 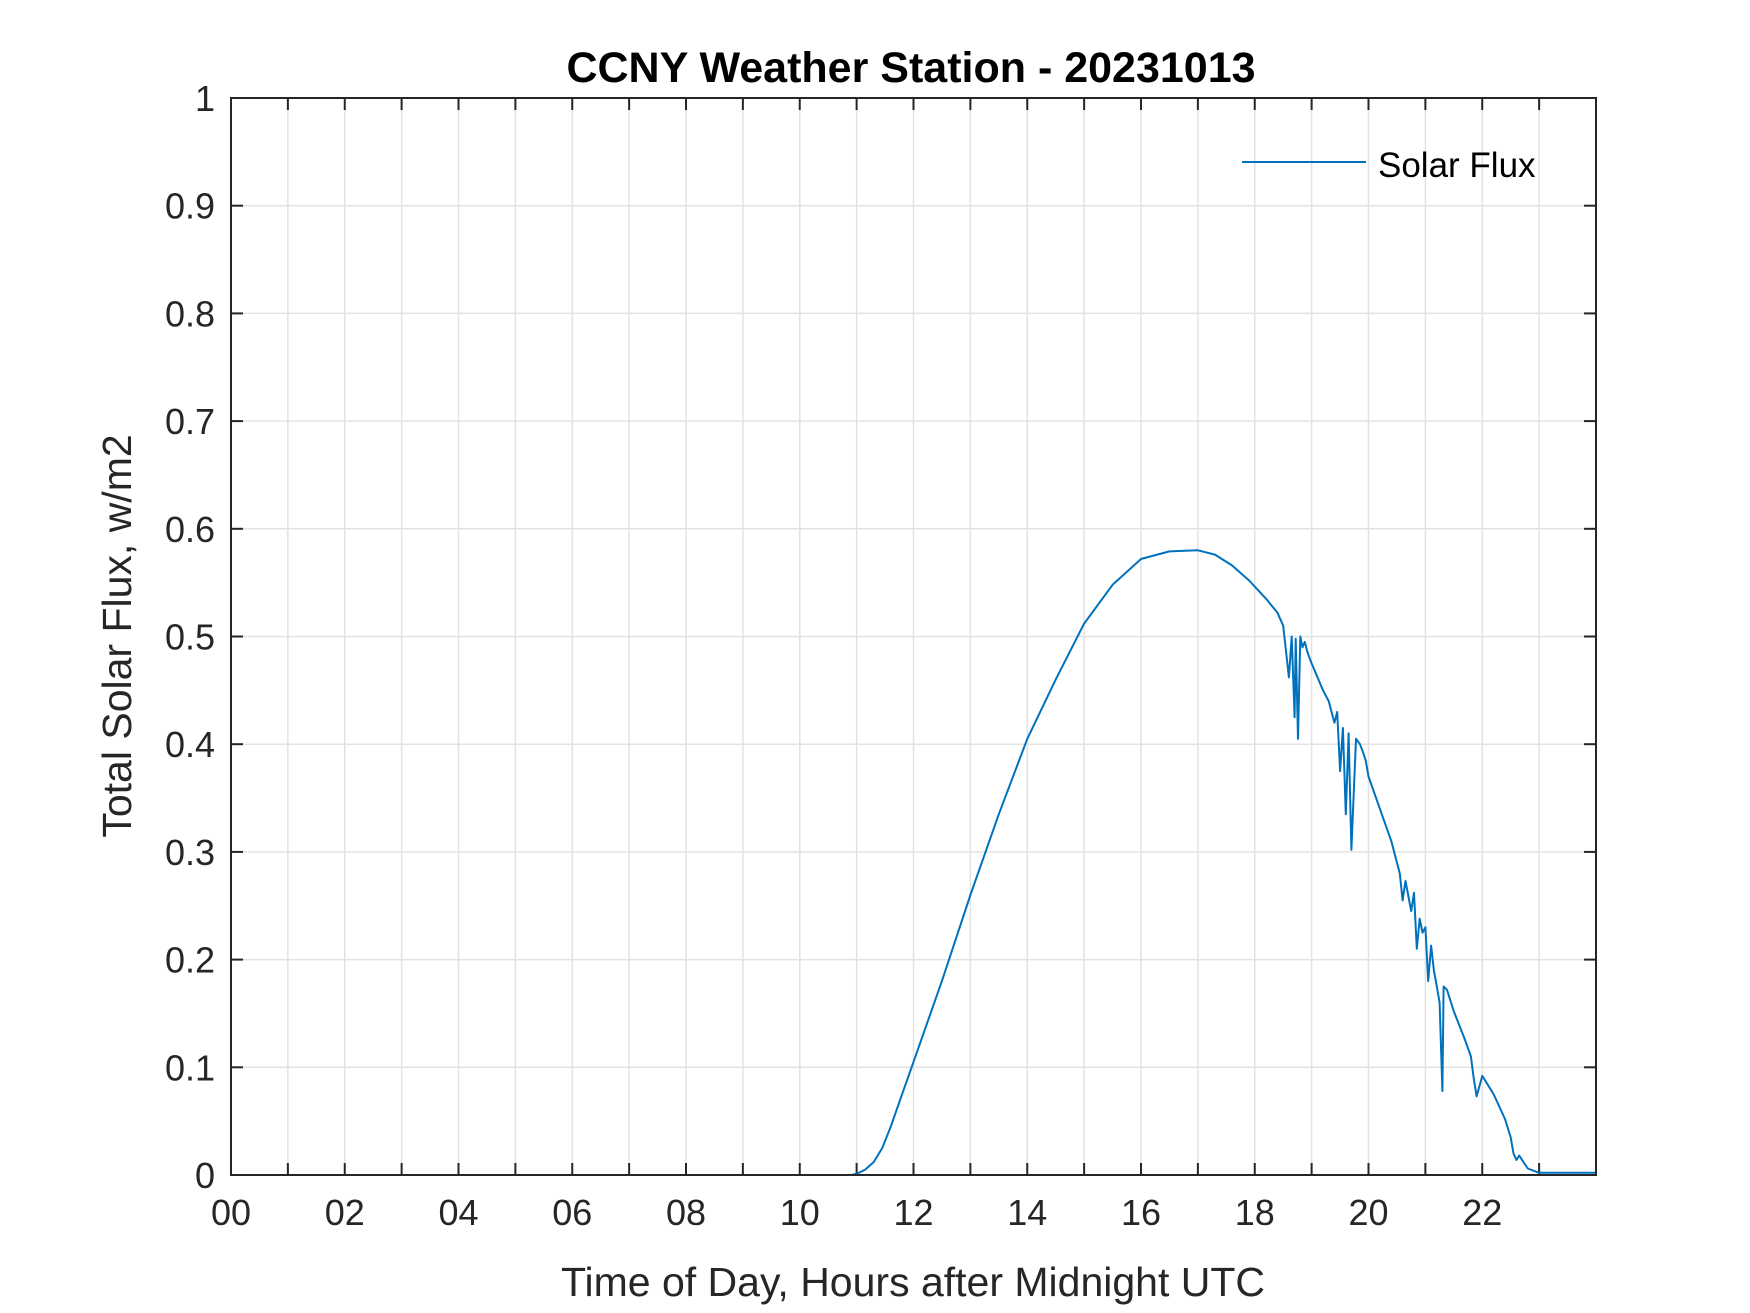 What do you see at coordinates (1255, 1212) in the screenshot?
I see `x-tick-label: 18` at bounding box center [1255, 1212].